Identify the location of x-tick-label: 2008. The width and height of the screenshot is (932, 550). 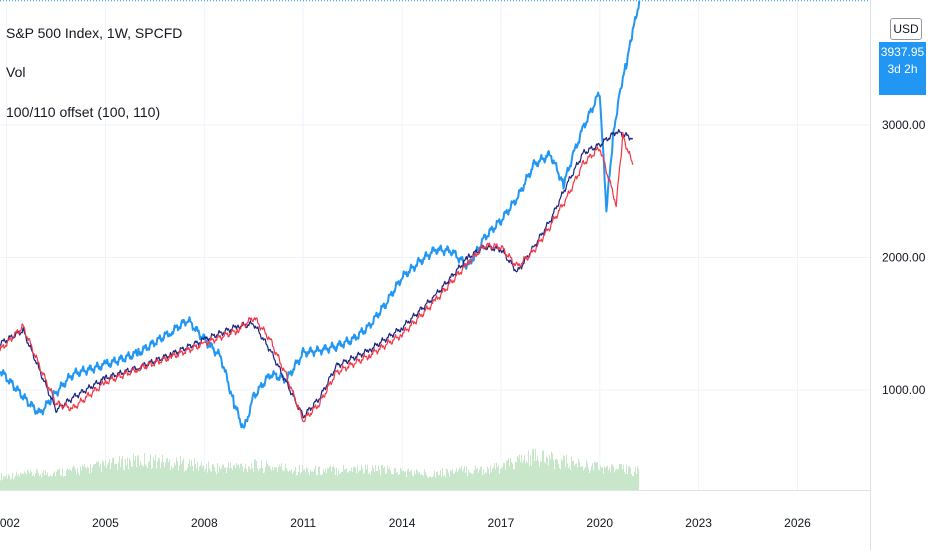
(204, 523).